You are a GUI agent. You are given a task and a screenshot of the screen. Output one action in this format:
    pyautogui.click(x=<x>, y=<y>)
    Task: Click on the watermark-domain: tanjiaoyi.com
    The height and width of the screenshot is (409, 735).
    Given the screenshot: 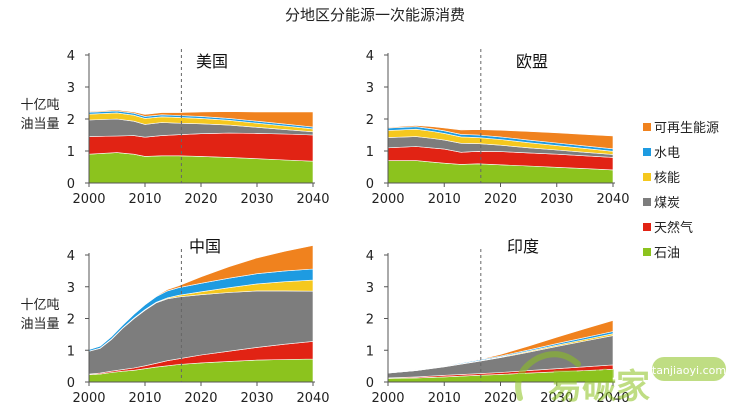 What is the action you would take?
    pyautogui.click(x=689, y=370)
    